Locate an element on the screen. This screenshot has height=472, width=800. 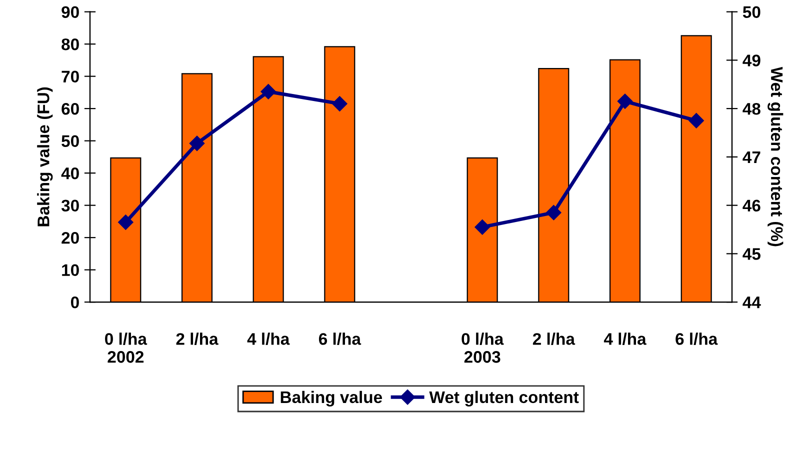
y-tick-label: 20 is located at coordinates (70, 238).